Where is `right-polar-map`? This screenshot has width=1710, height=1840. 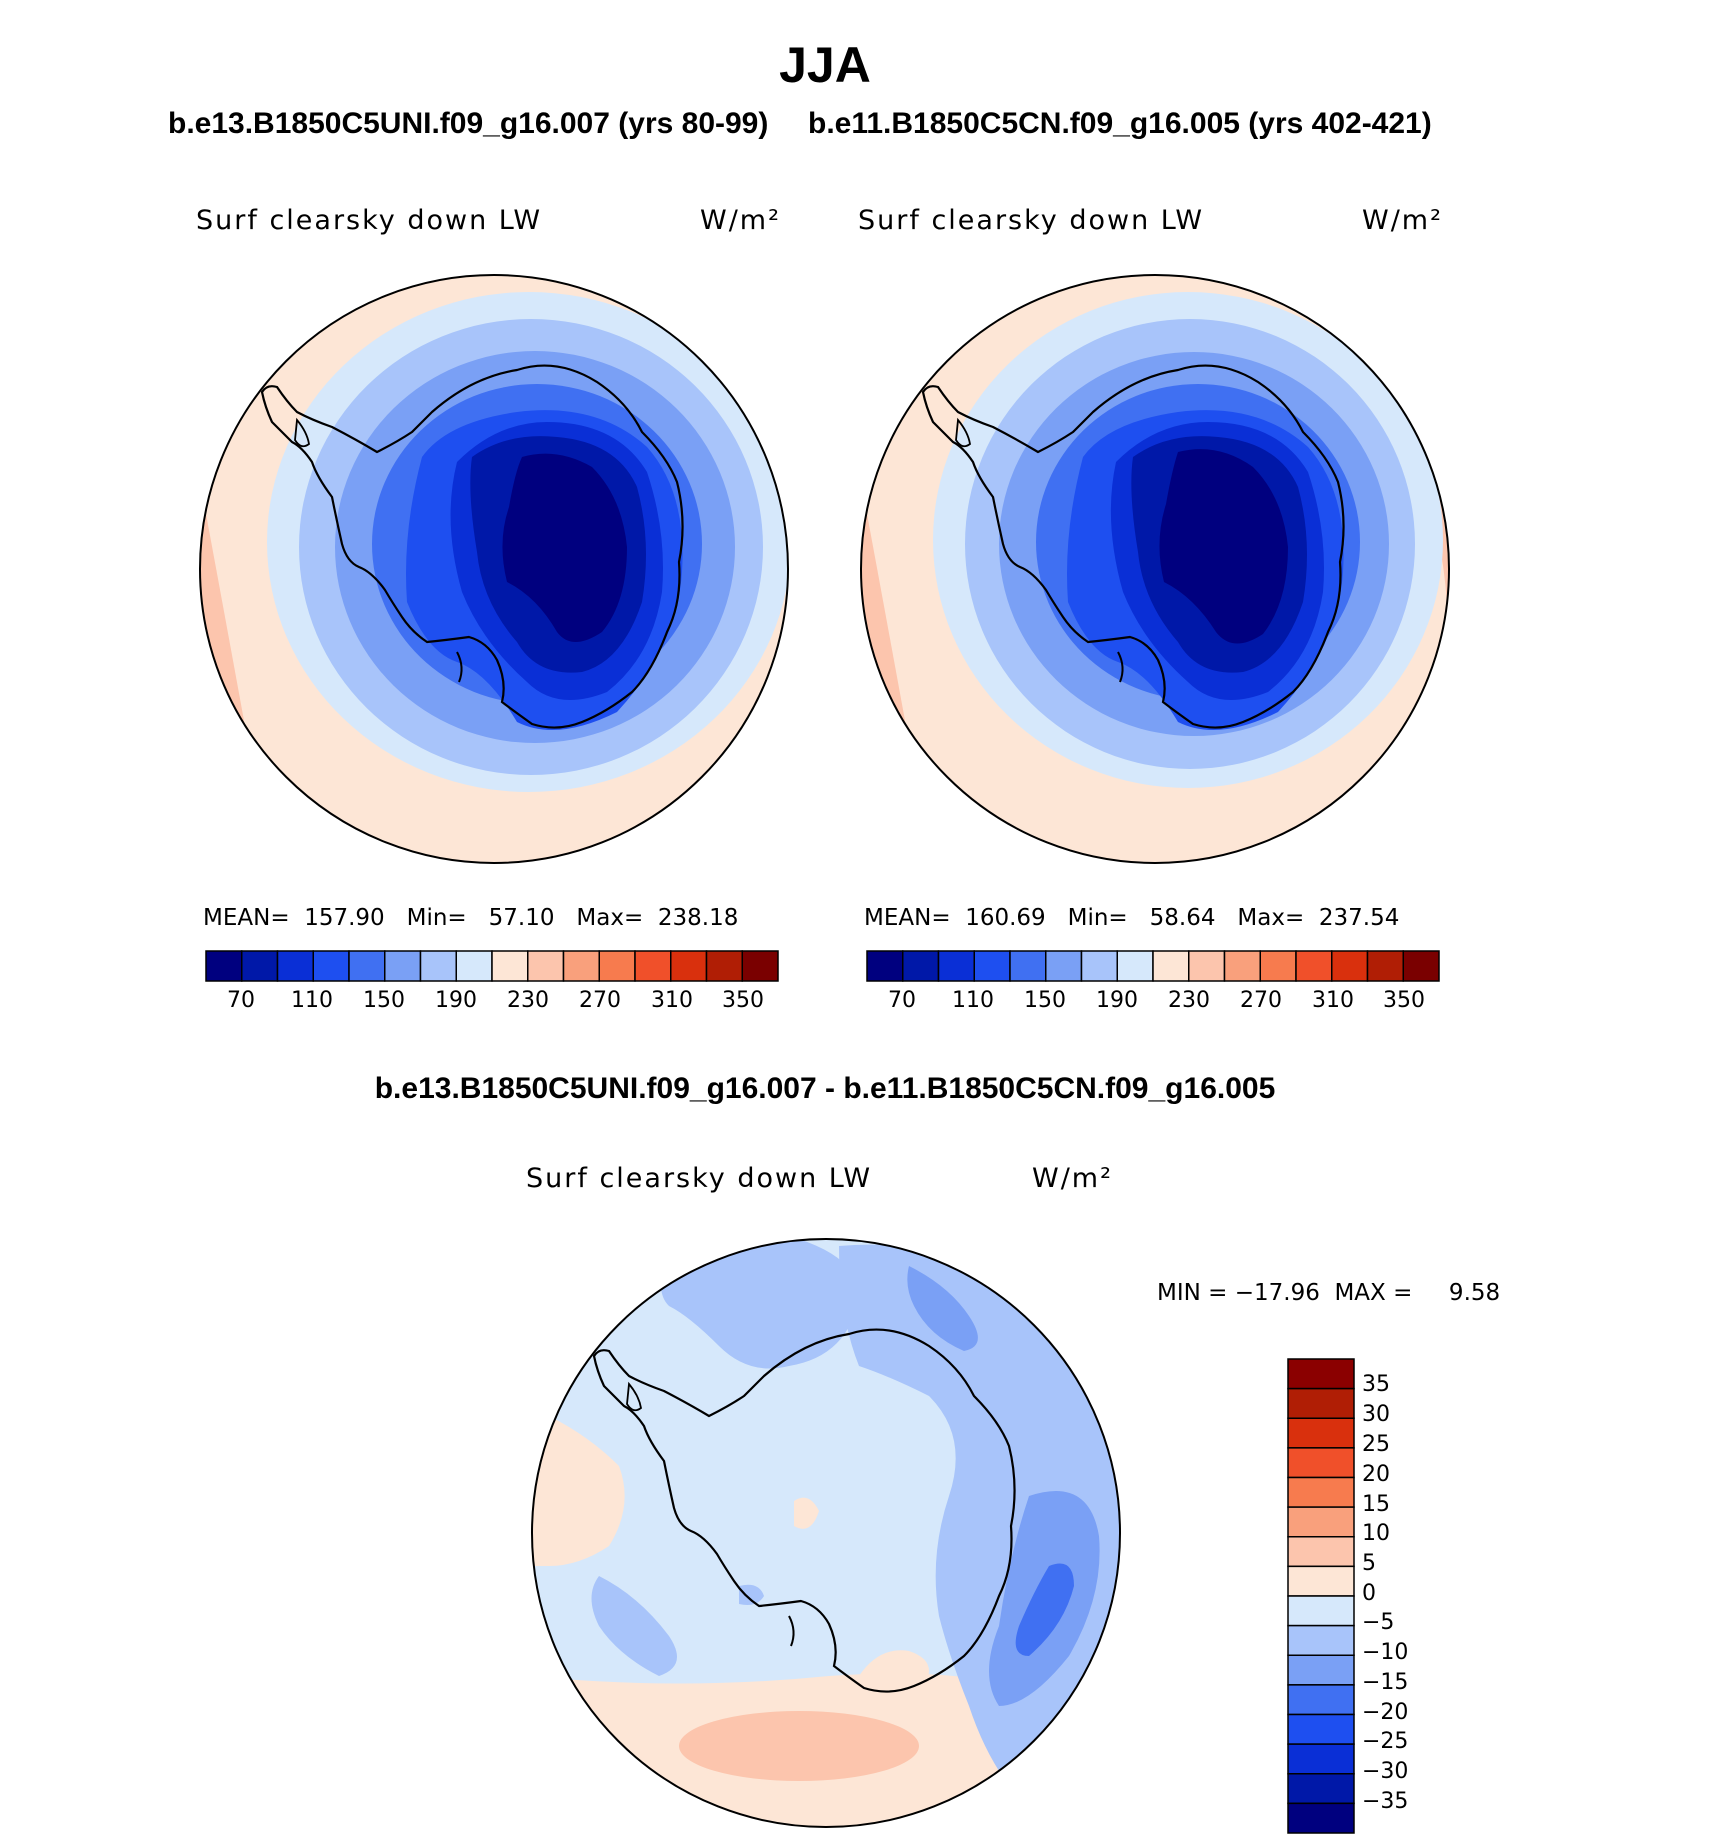 right-polar-map is located at coordinates (1155, 569).